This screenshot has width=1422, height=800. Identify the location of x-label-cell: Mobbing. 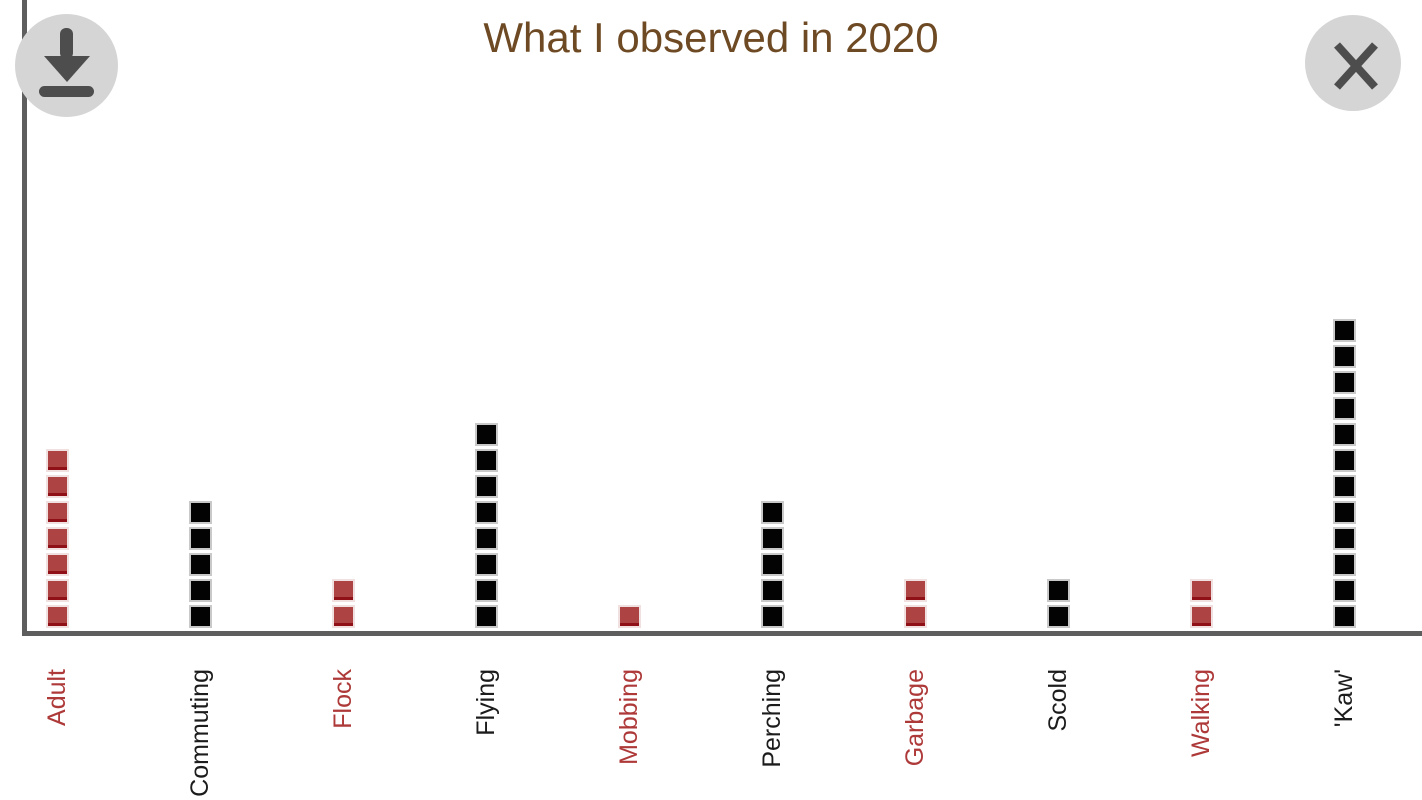
(629, 734).